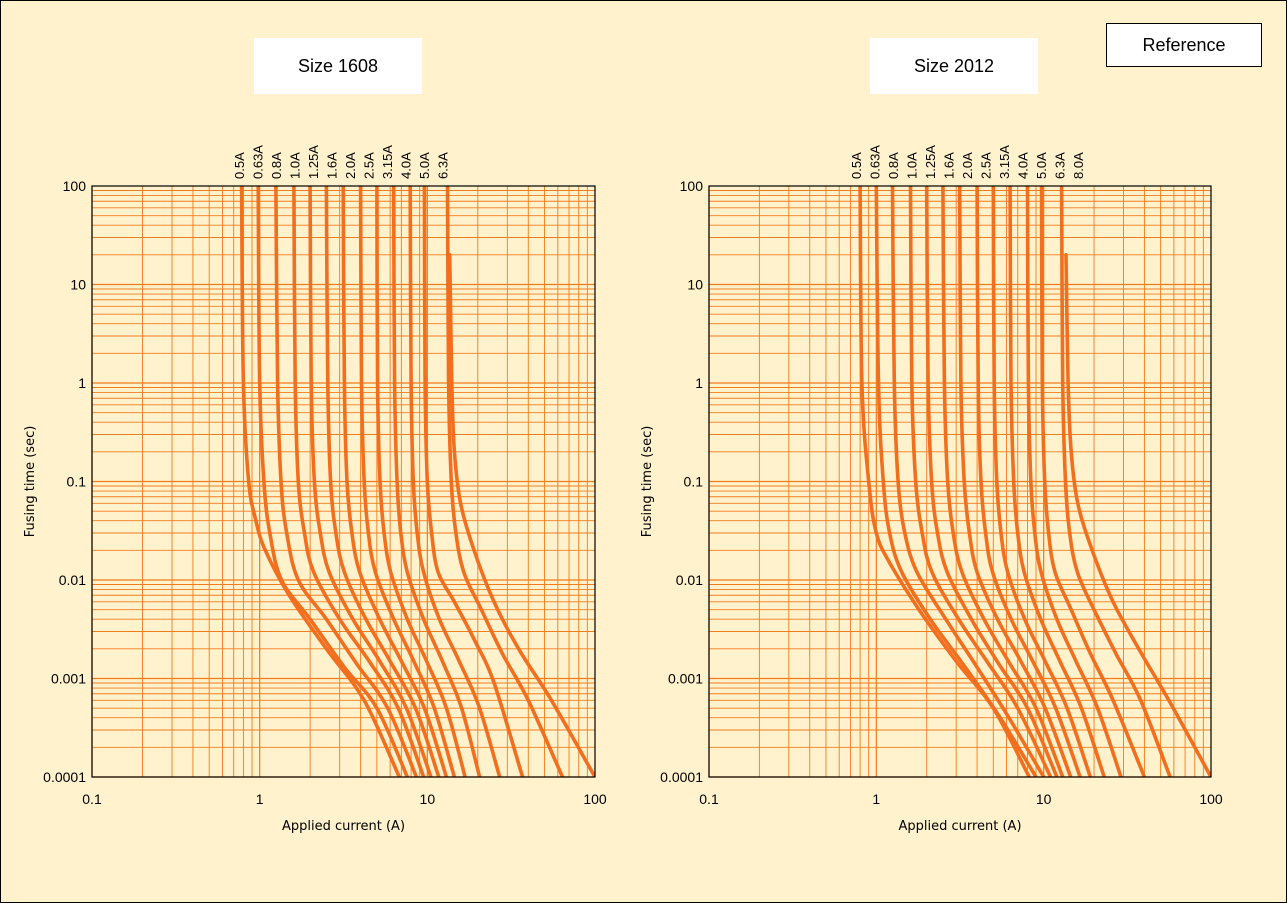 The image size is (1287, 903). I want to click on reference-label: Reference, so click(1184, 45).